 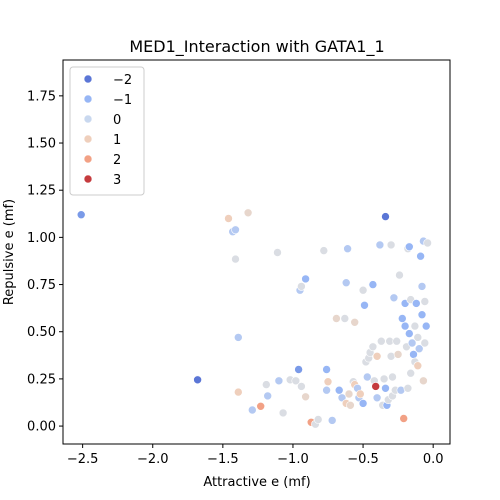 I want to click on y-tick-label: 1.50, so click(x=41, y=144).